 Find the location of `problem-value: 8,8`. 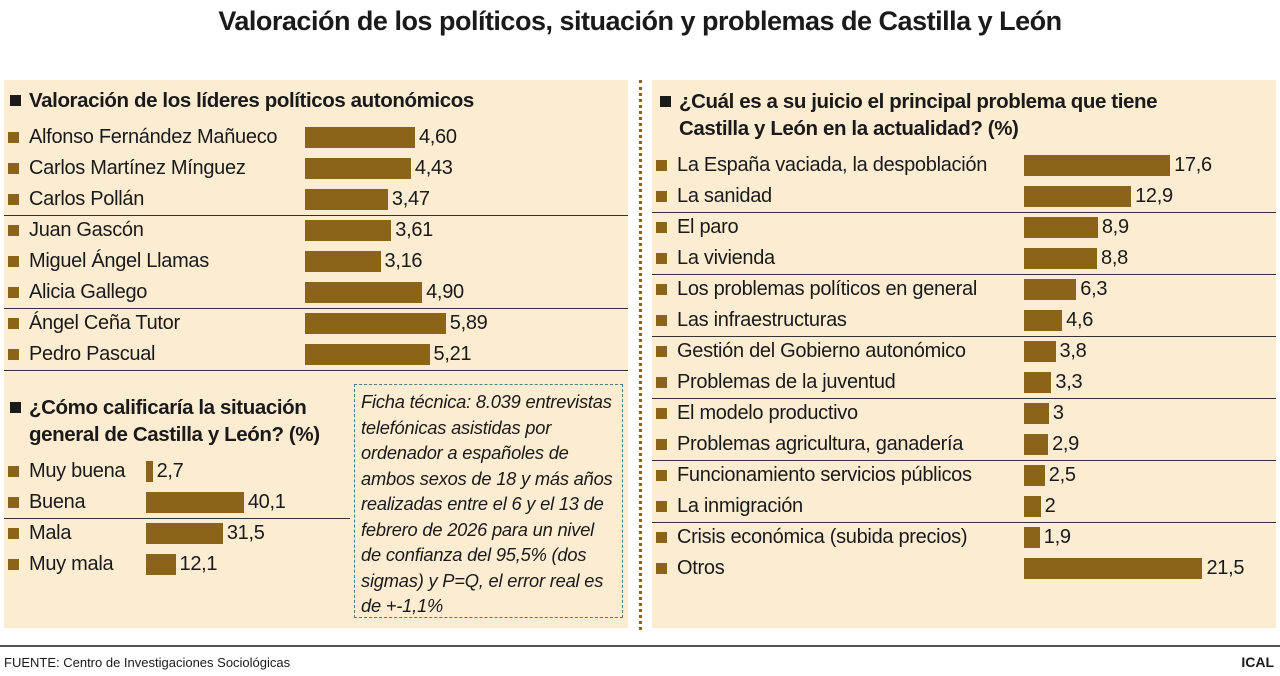

problem-value: 8,8 is located at coordinates (1114, 258).